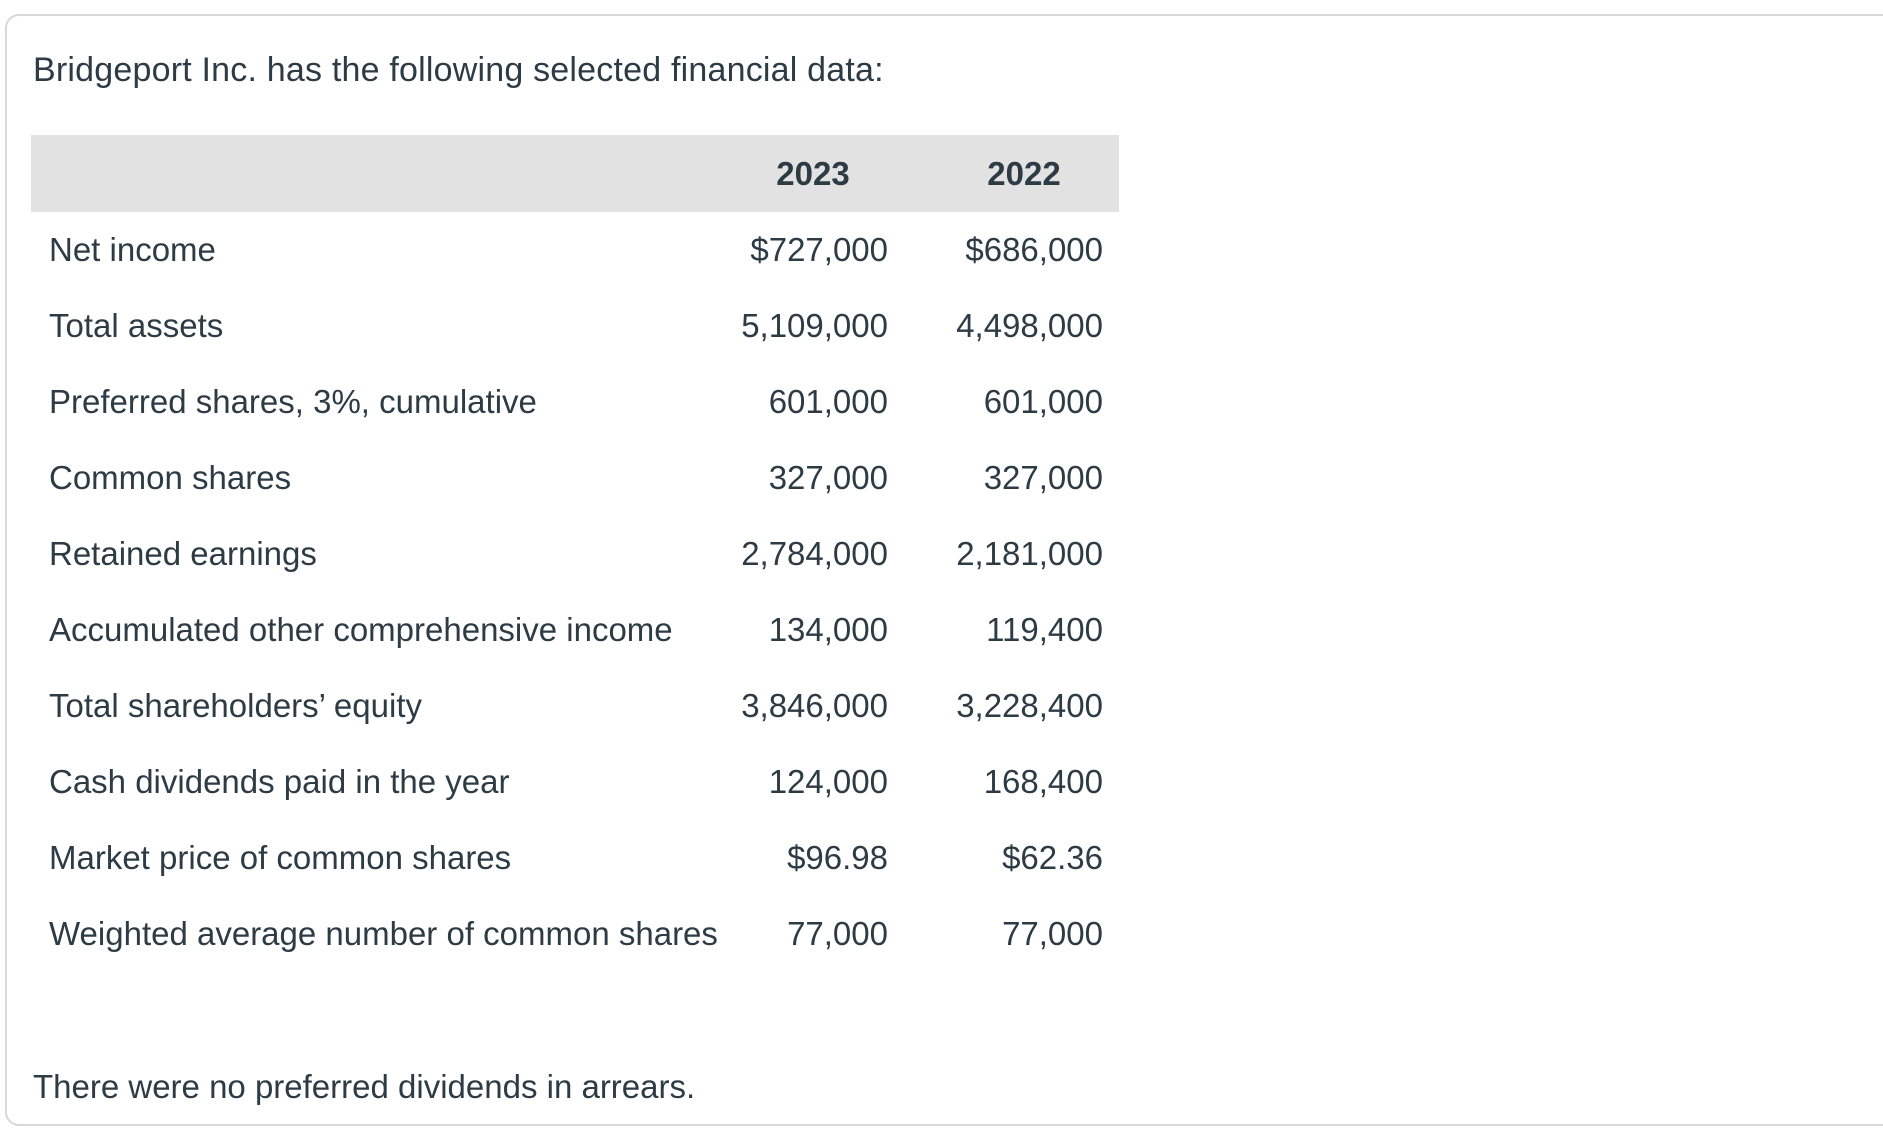  What do you see at coordinates (837, 857) in the screenshot?
I see `value-2023: $96.98` at bounding box center [837, 857].